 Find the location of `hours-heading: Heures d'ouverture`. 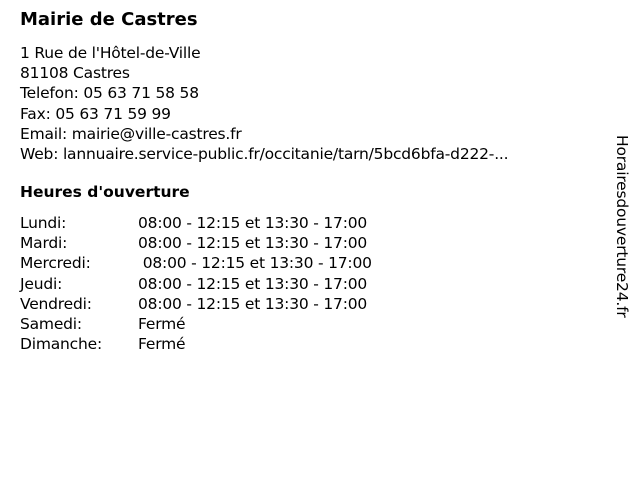

hours-heading: Heures d'ouverture is located at coordinates (105, 192).